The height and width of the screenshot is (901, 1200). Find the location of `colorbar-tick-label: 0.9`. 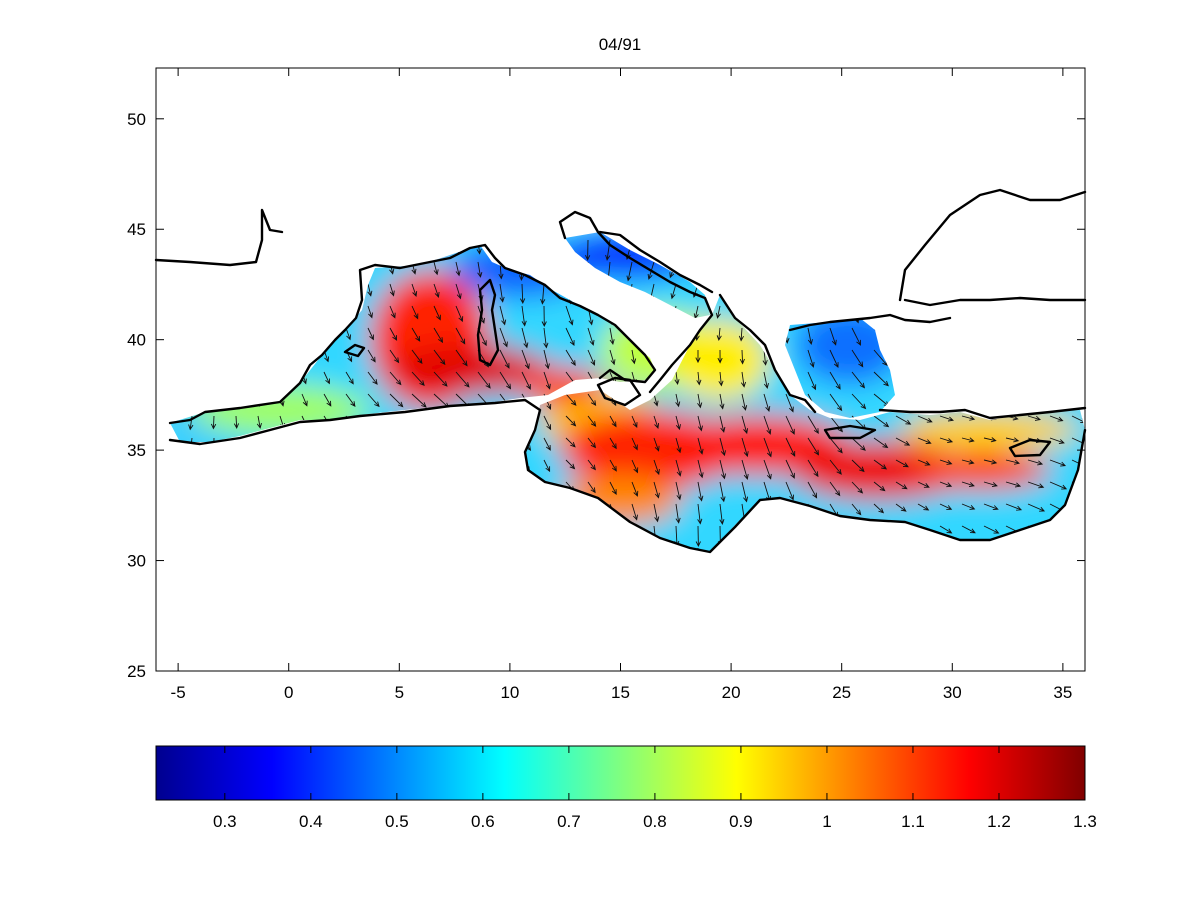

colorbar-tick-label: 0.9 is located at coordinates (741, 821).